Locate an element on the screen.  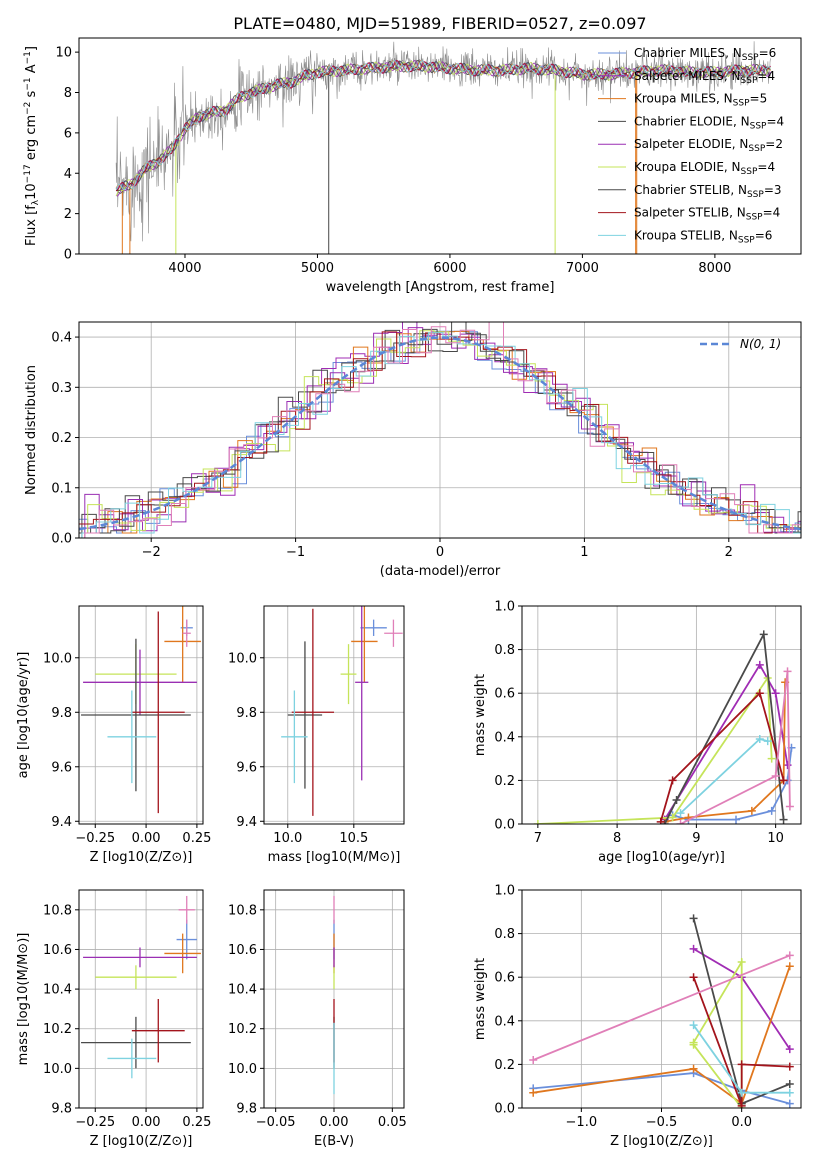
x-tick-label: 5000 is located at coordinates (317, 268).